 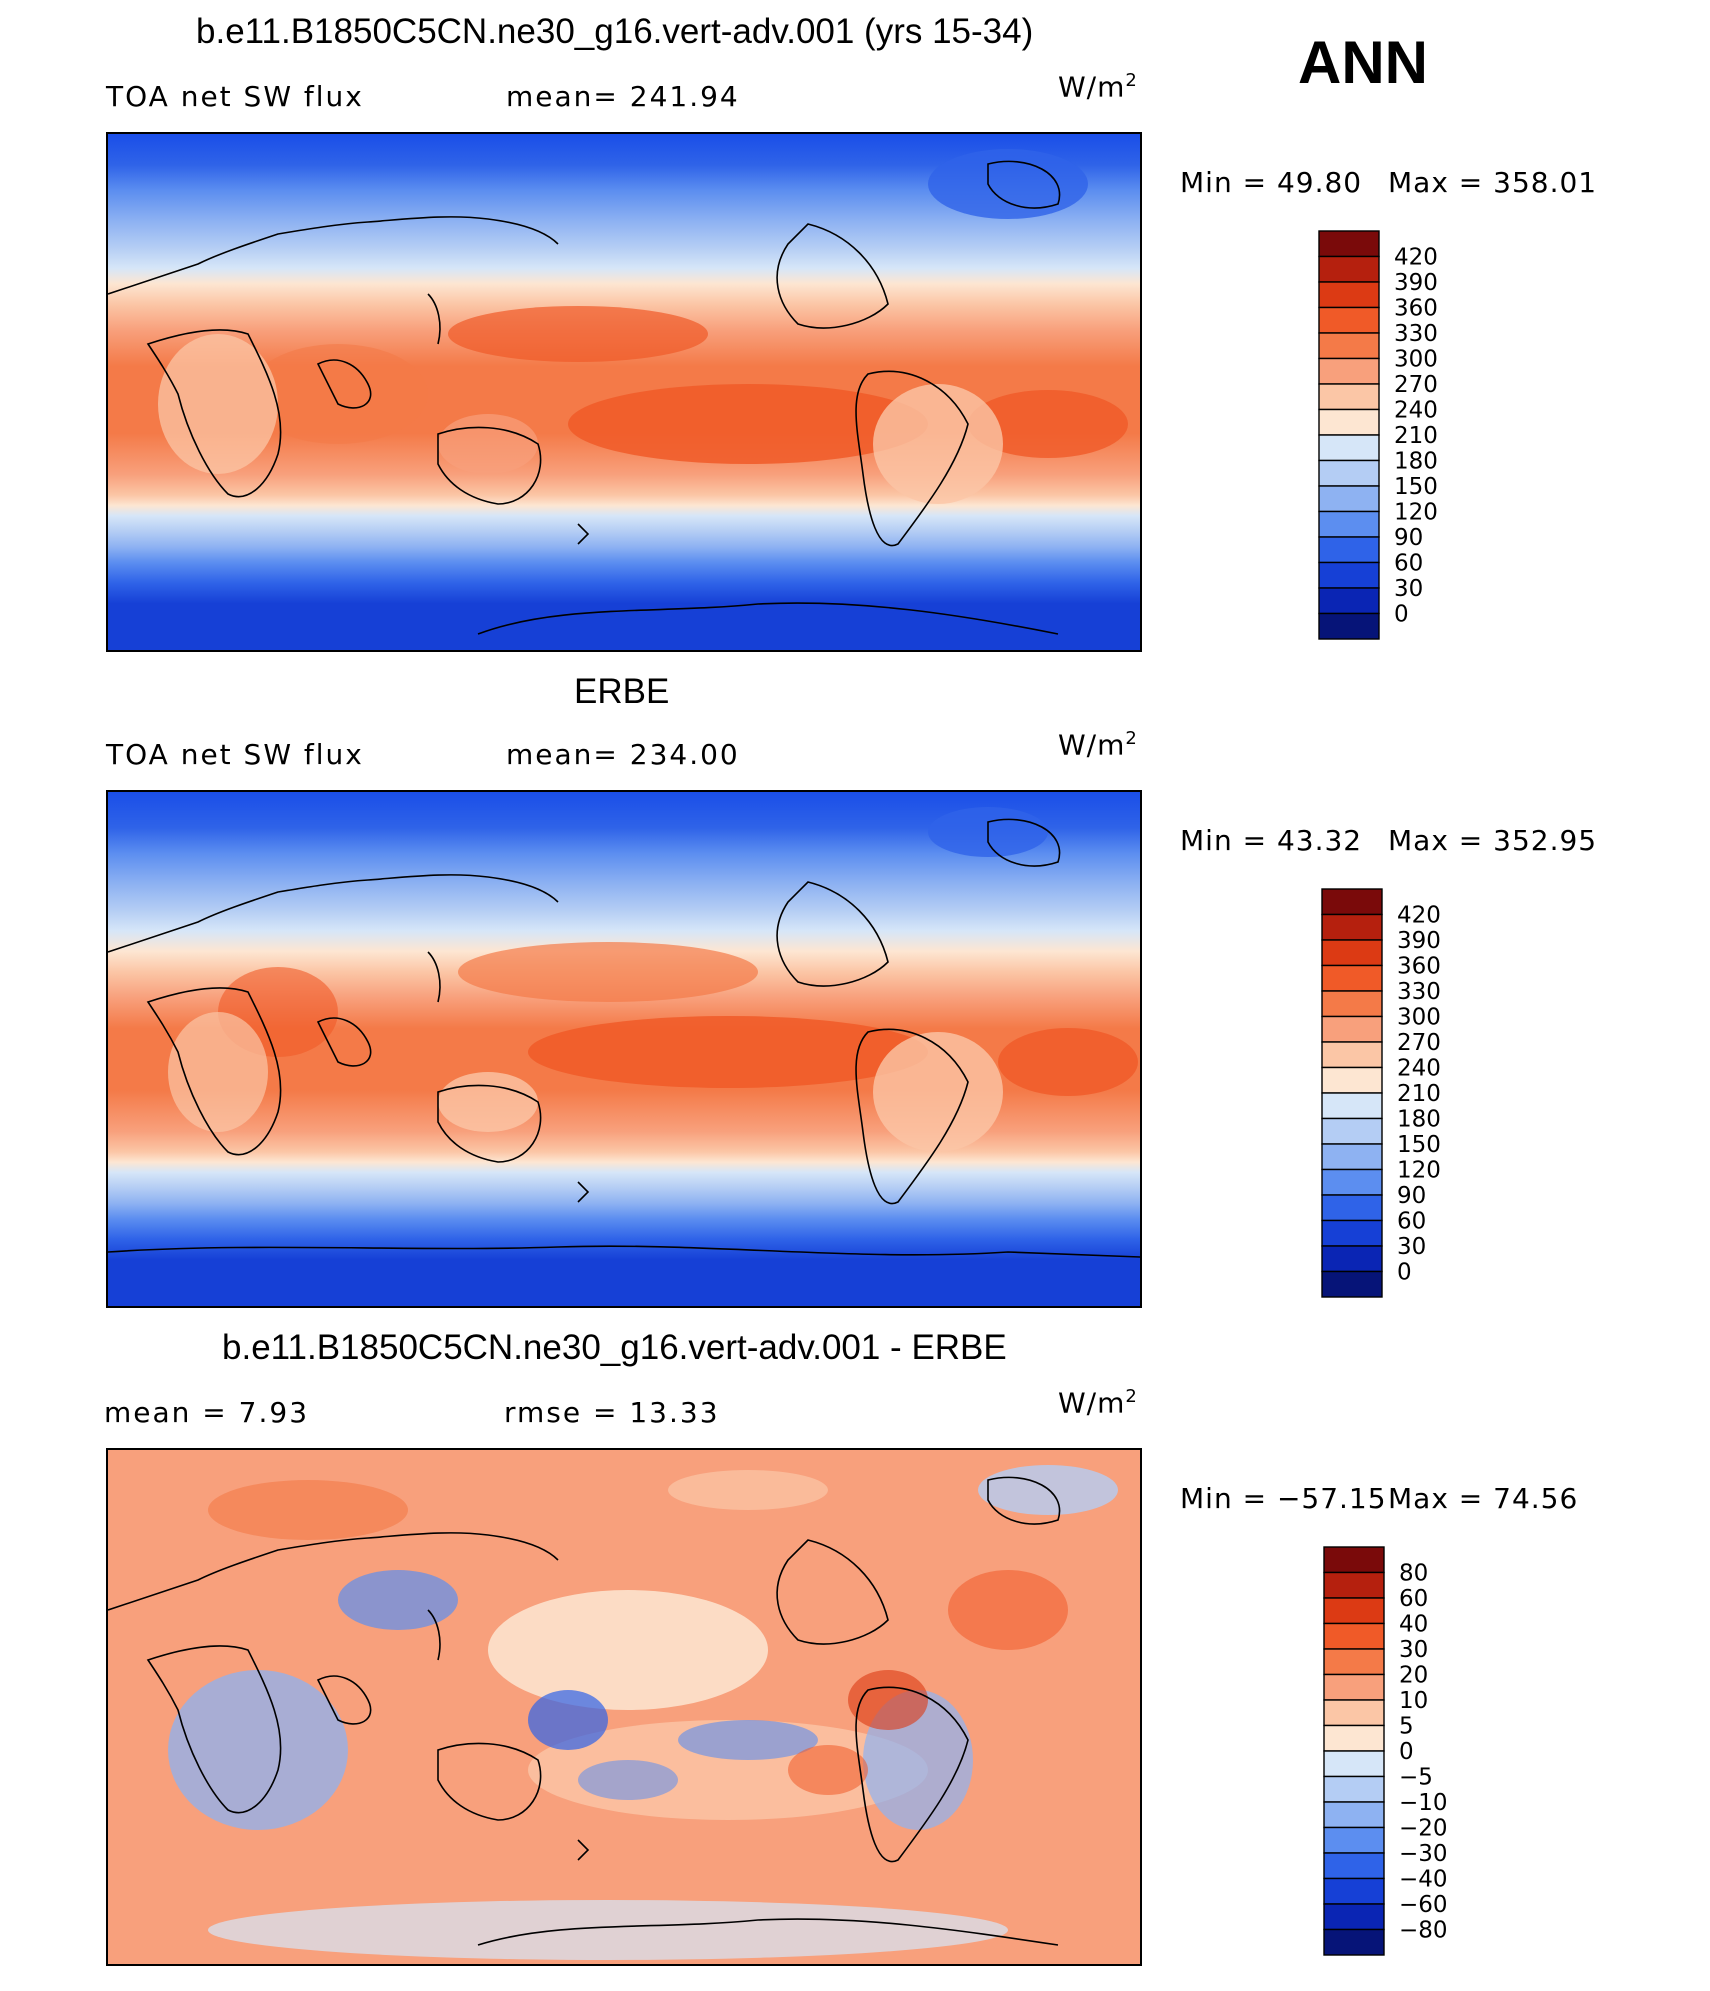 I want to click on panel3-min: Min = −57.15, so click(x=1283, y=1498).